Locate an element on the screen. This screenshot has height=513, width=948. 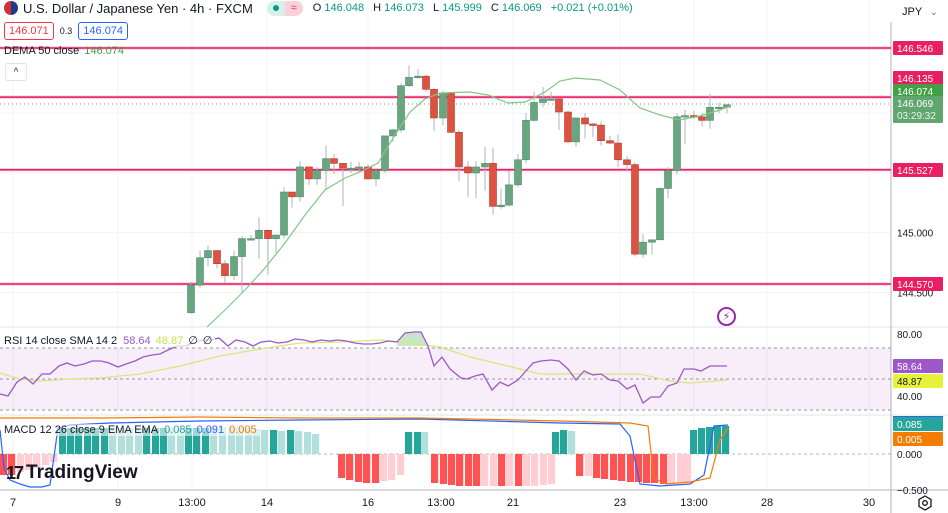
dema-value: 146.074 is located at coordinates (104, 51).